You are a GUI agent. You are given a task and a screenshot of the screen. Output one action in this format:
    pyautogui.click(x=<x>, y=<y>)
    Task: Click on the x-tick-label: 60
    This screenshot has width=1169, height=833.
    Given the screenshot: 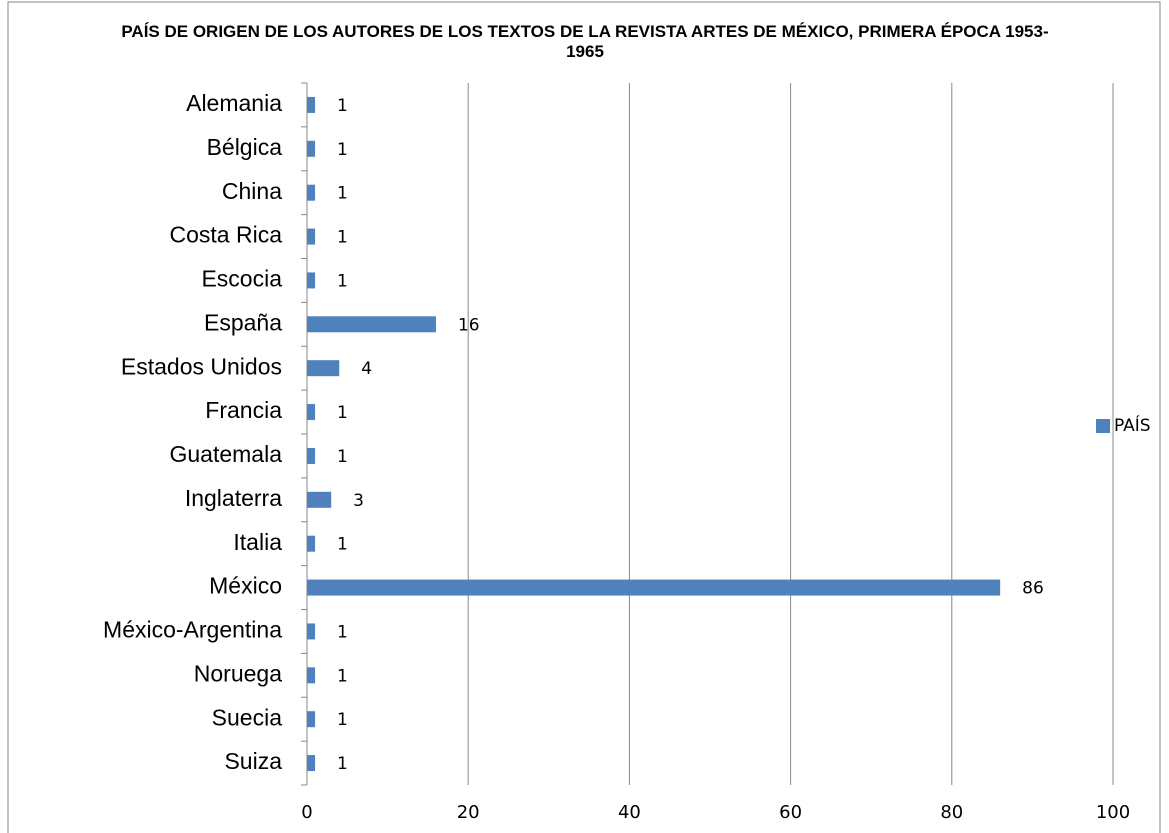 What is the action you would take?
    pyautogui.click(x=790, y=812)
    